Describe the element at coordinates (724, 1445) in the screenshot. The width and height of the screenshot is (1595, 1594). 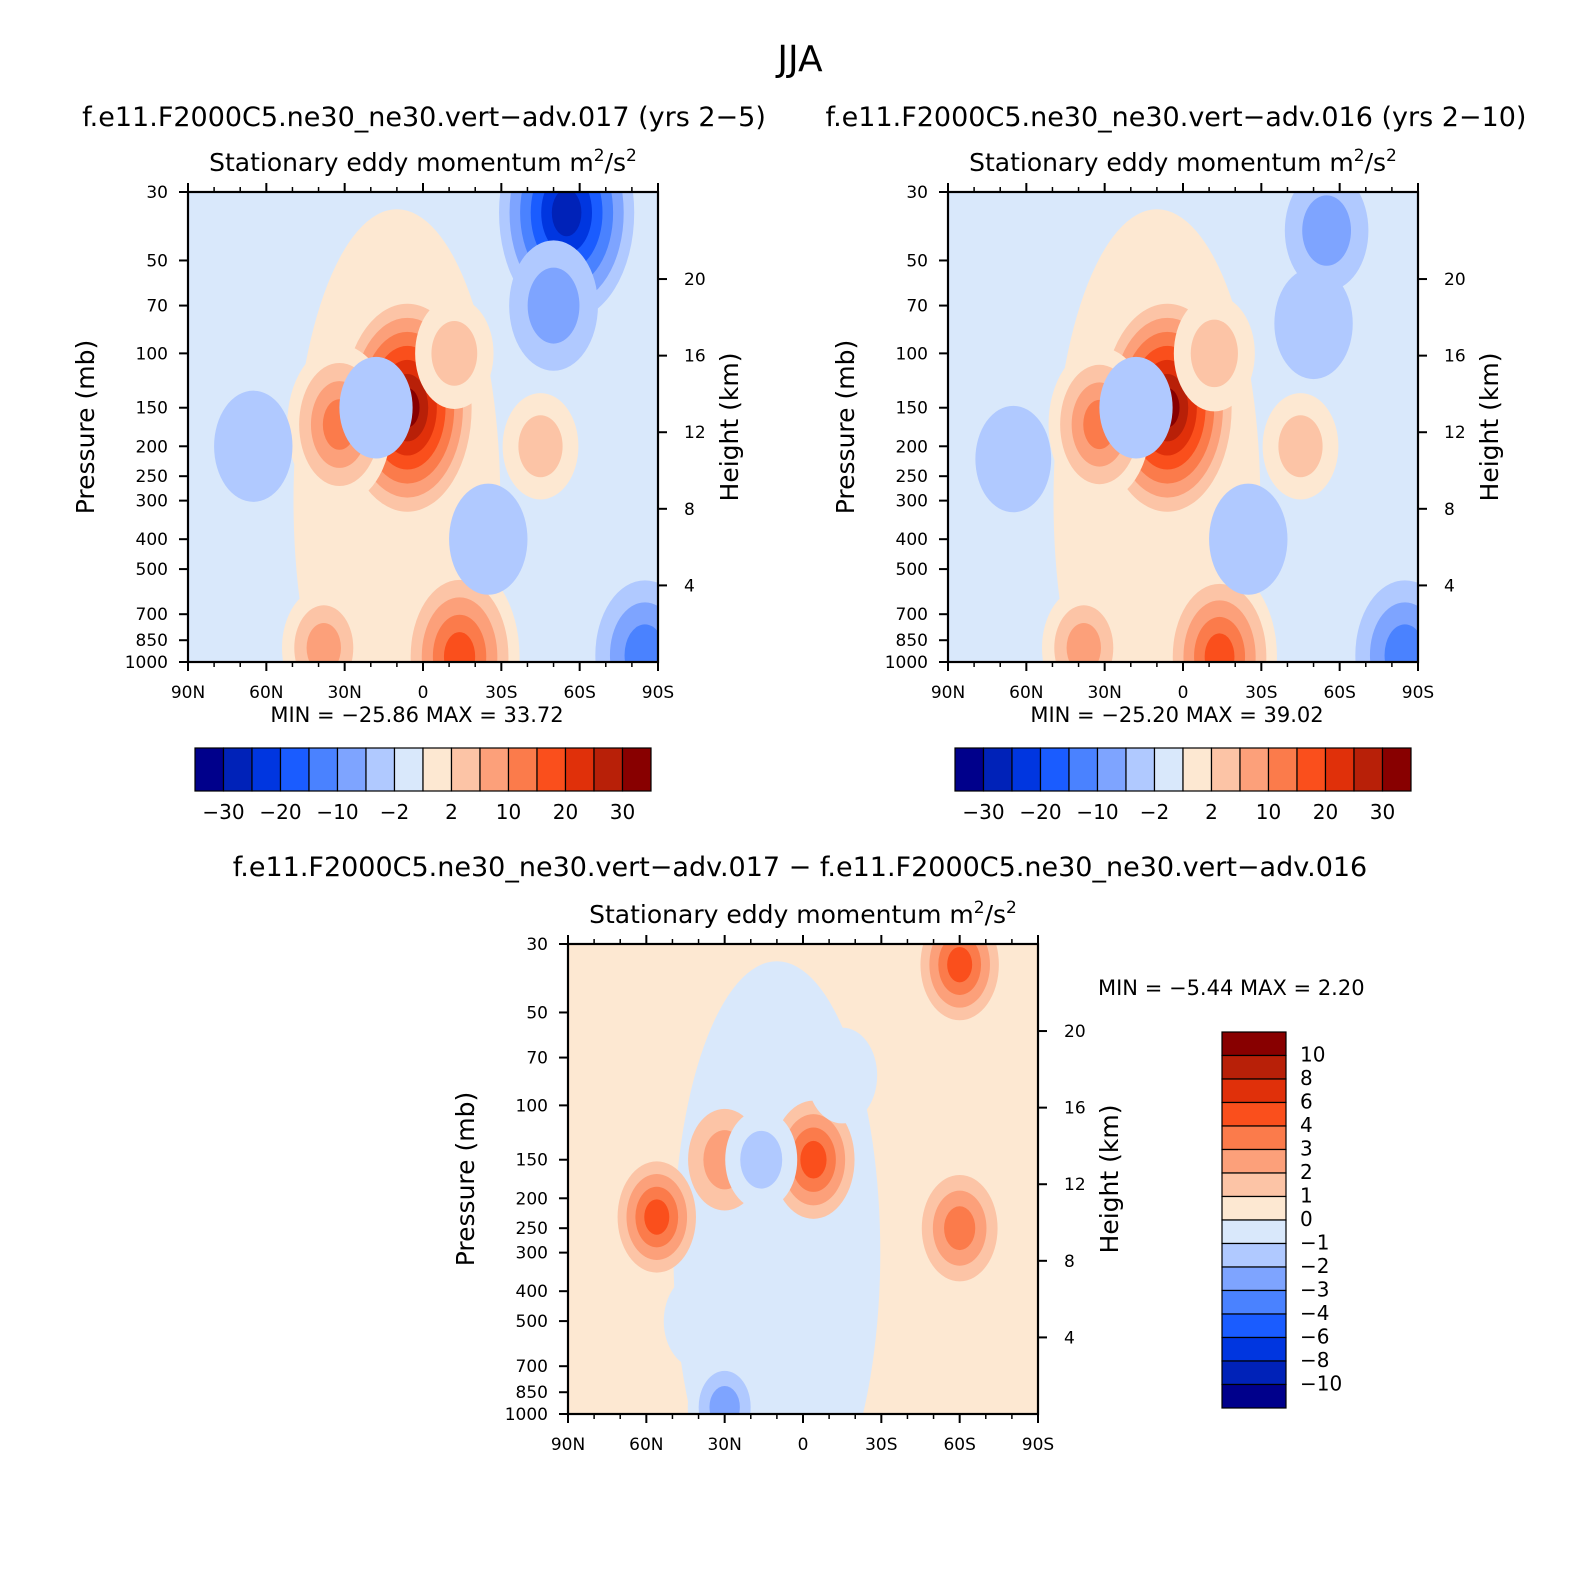
I see `x-tick-label: 30N` at that location.